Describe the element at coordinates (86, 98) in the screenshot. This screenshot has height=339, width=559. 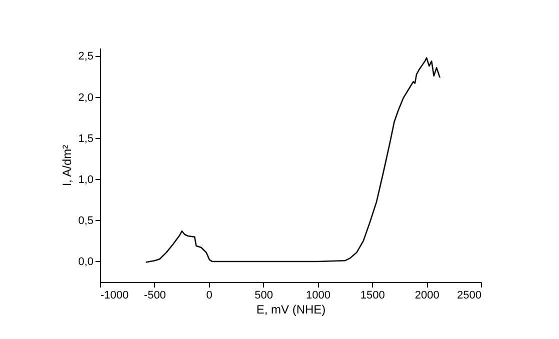
I see `y-tick-label: 2,0` at that location.